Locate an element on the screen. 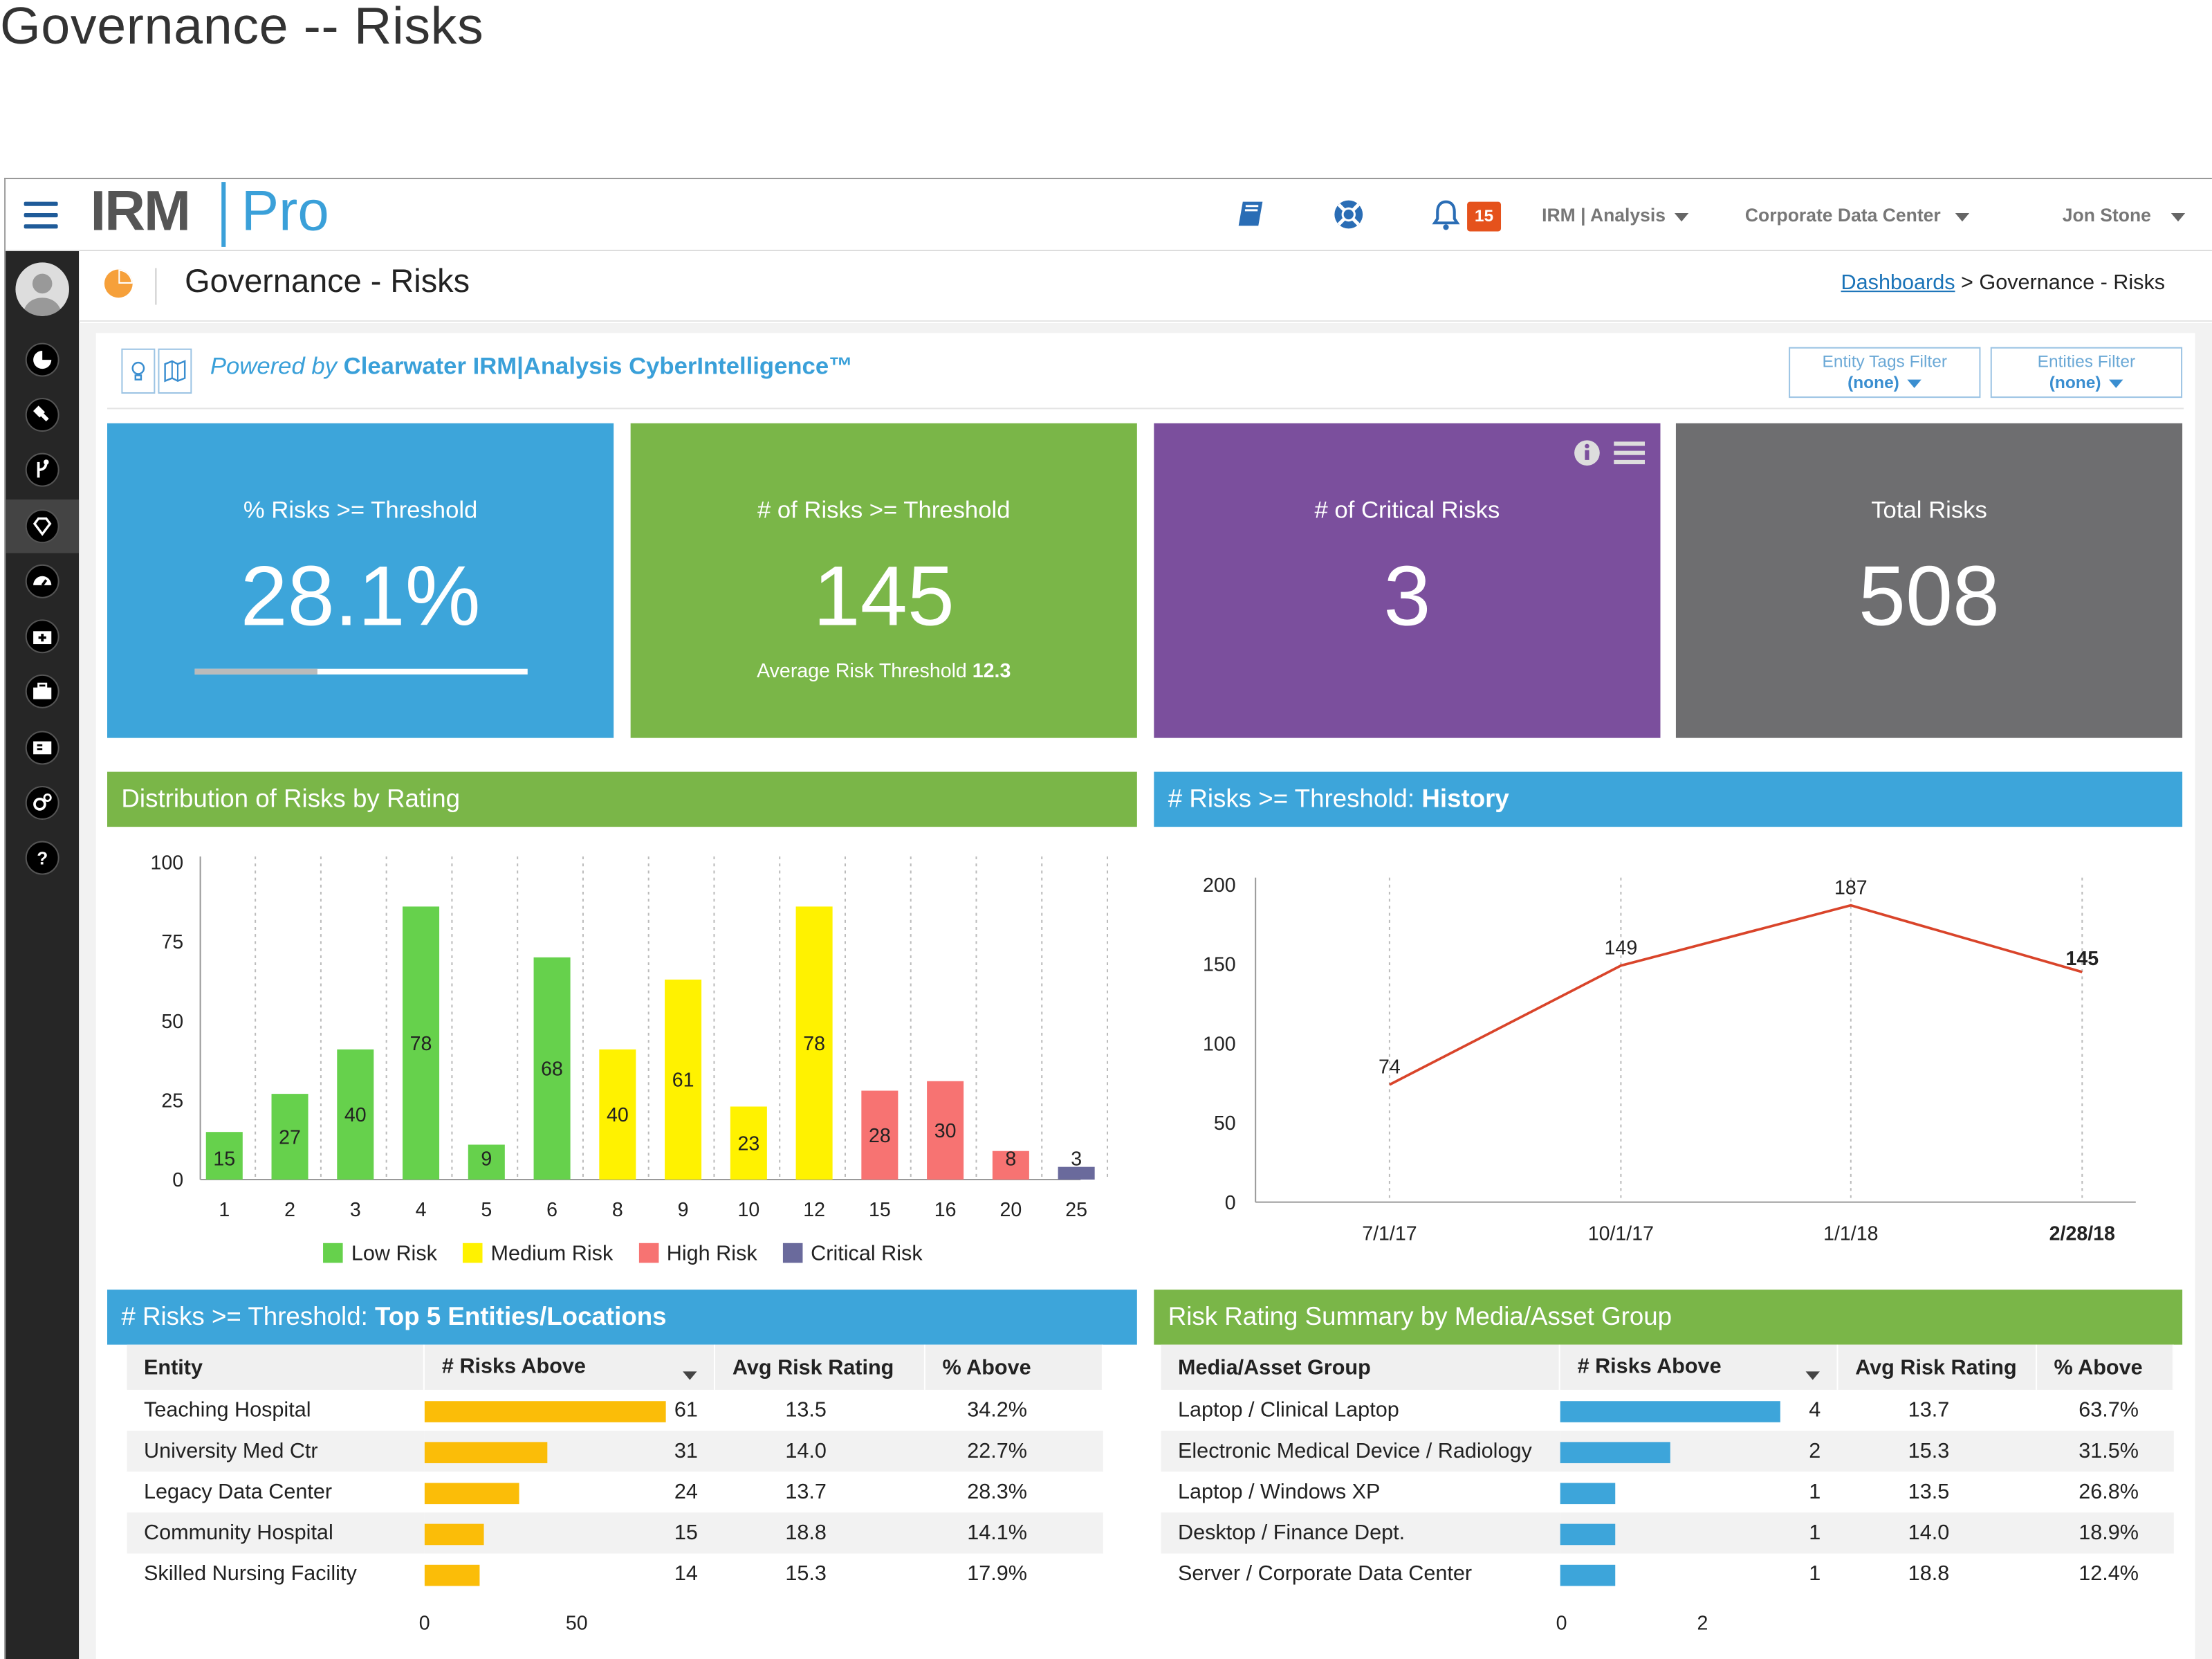 This screenshot has height=1659, width=2212. x-tick-label: 2 is located at coordinates (290, 1210).